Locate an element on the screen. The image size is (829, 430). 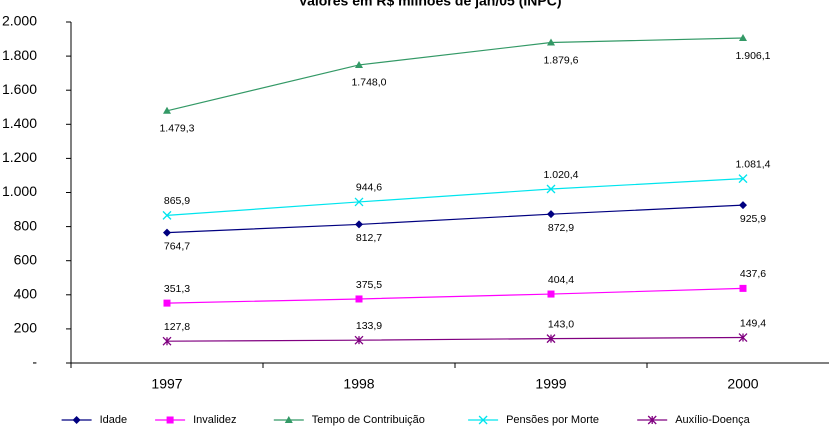
data-label: 1.081,4 is located at coordinates (752, 164).